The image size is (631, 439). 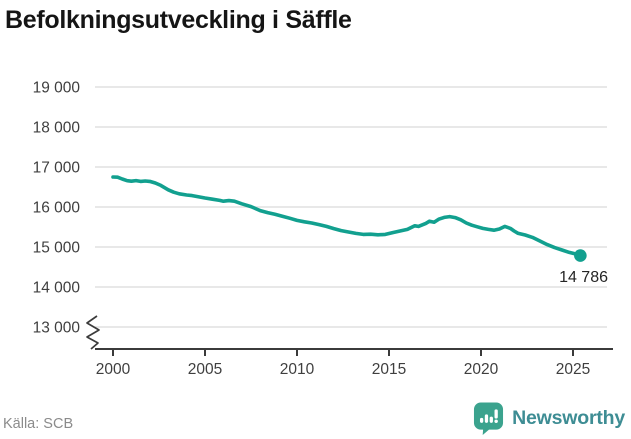 What do you see at coordinates (57, 248) in the screenshot?
I see `y-tick-label: 15 000` at bounding box center [57, 248].